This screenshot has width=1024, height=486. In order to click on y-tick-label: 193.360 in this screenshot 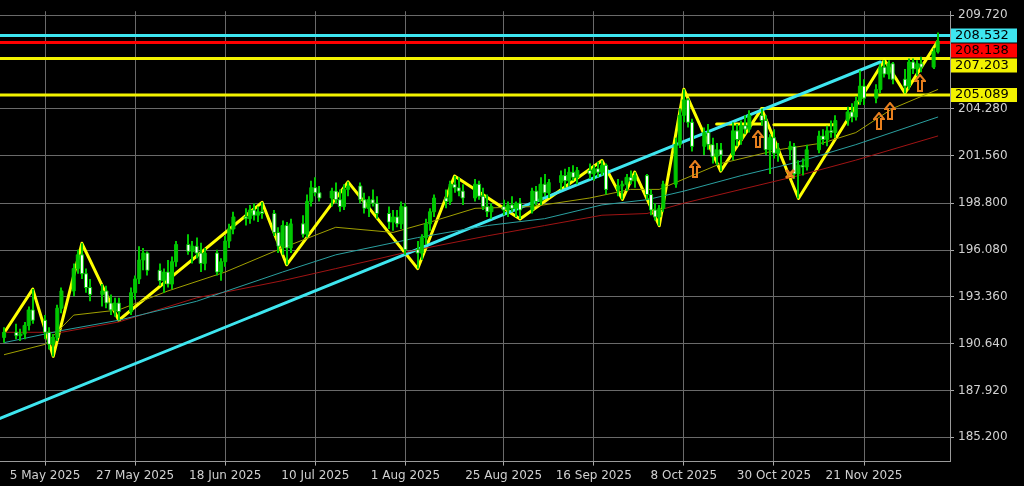, I will do `click(983, 295)`.